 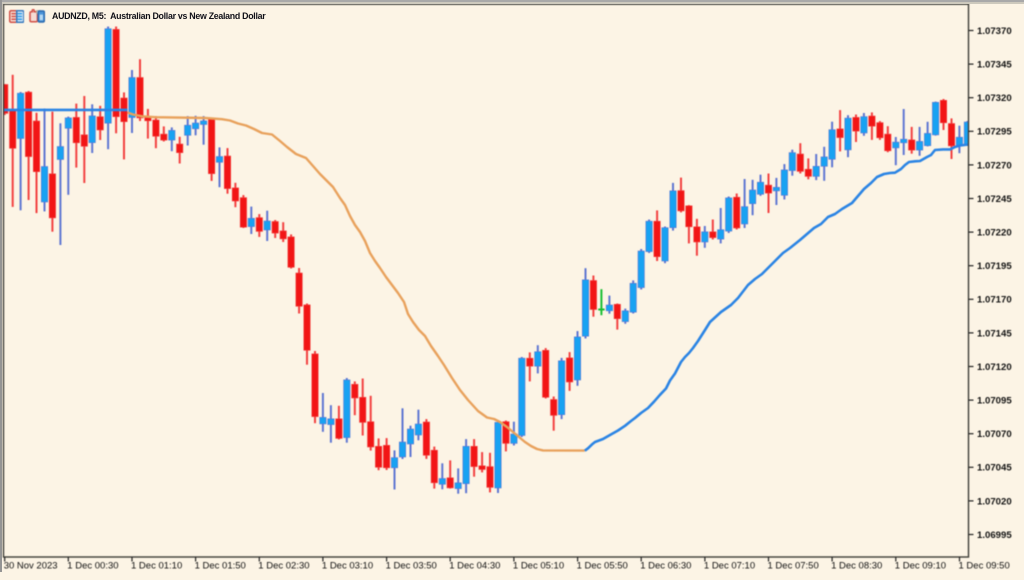 What do you see at coordinates (602, 565) in the screenshot?
I see `svg-text: 1 Dec 05:50` at bounding box center [602, 565].